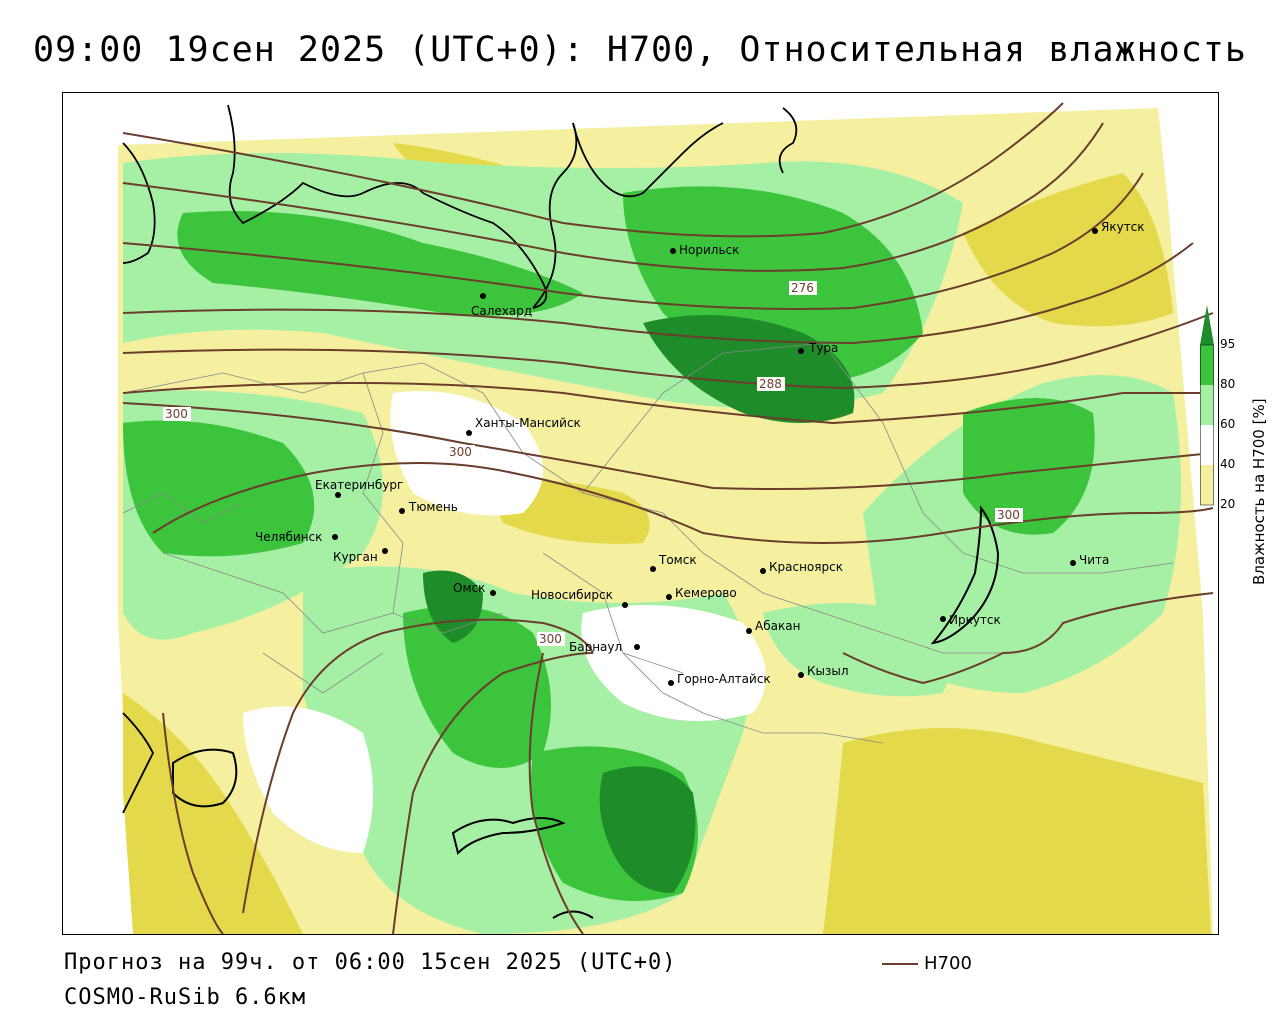  What do you see at coordinates (749, 631) in the screenshot?
I see `city-dot-abakan` at bounding box center [749, 631].